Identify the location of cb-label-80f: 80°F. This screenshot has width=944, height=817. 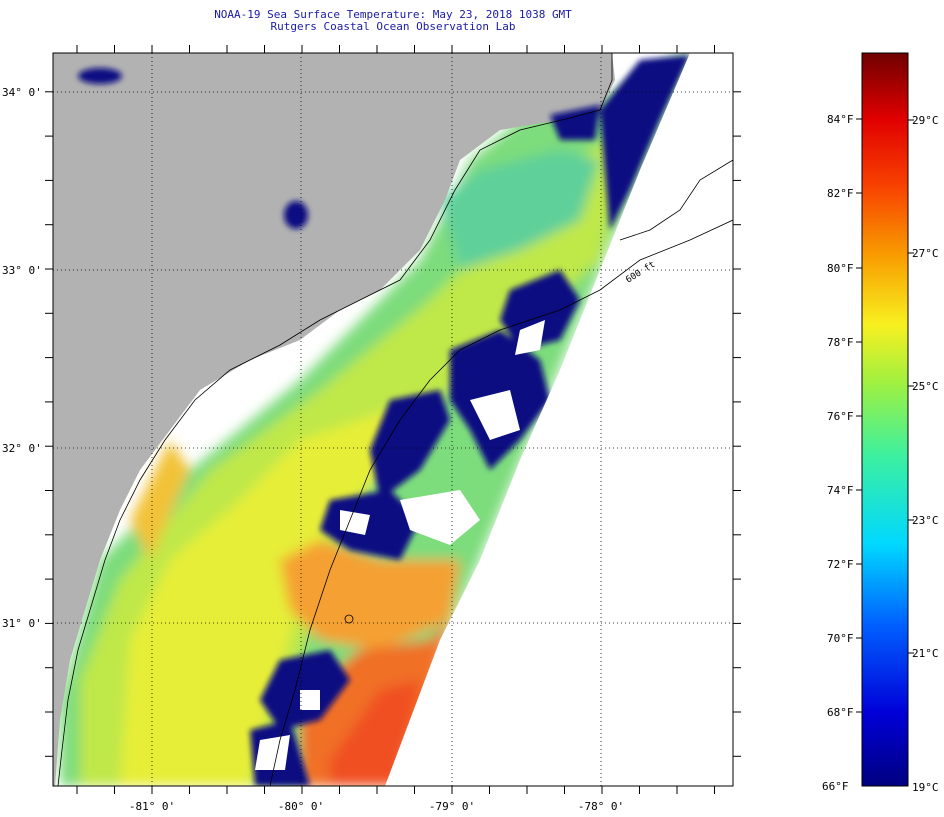
(840, 268).